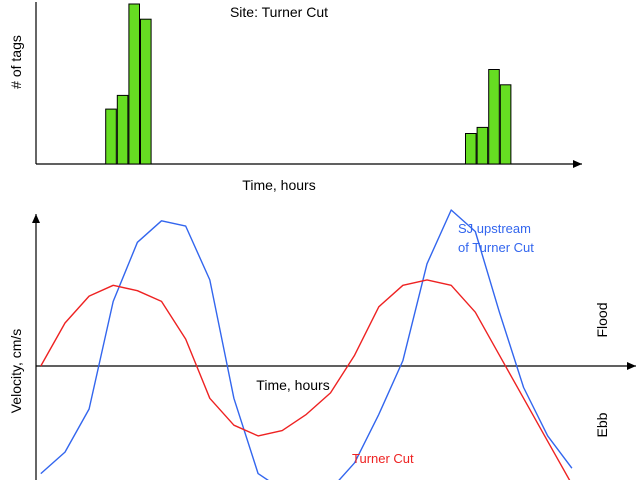  I want to click on velocity-y-label: Velocity, cm/s, so click(16, 371).